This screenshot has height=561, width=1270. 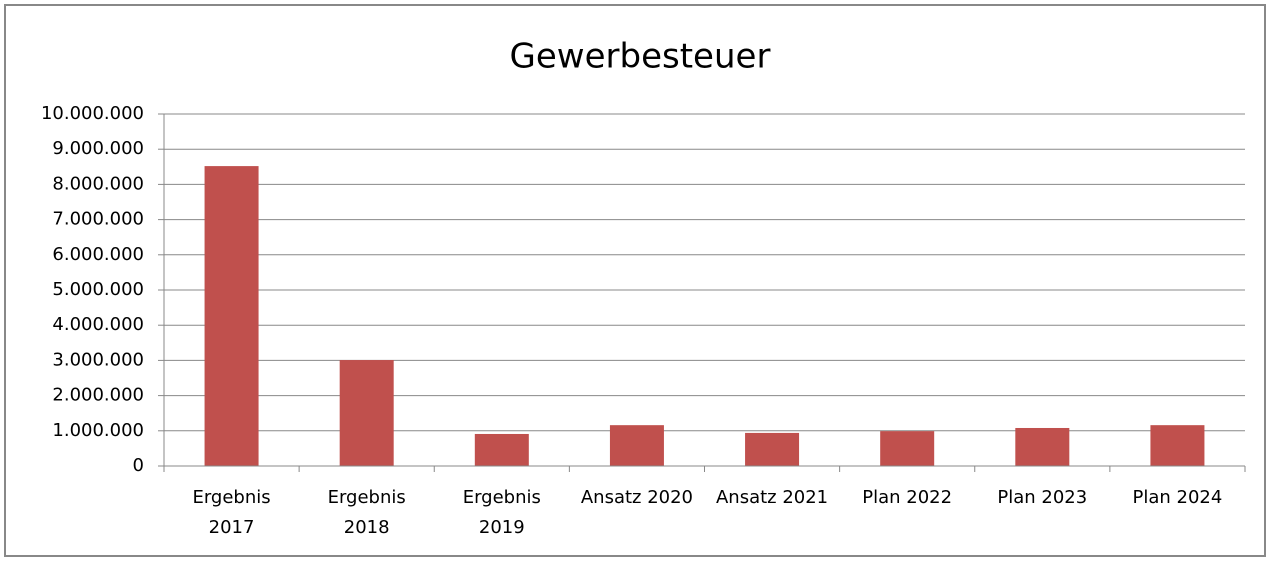 What do you see at coordinates (92, 113) in the screenshot?
I see `y-tick-label: 10.000.000` at bounding box center [92, 113].